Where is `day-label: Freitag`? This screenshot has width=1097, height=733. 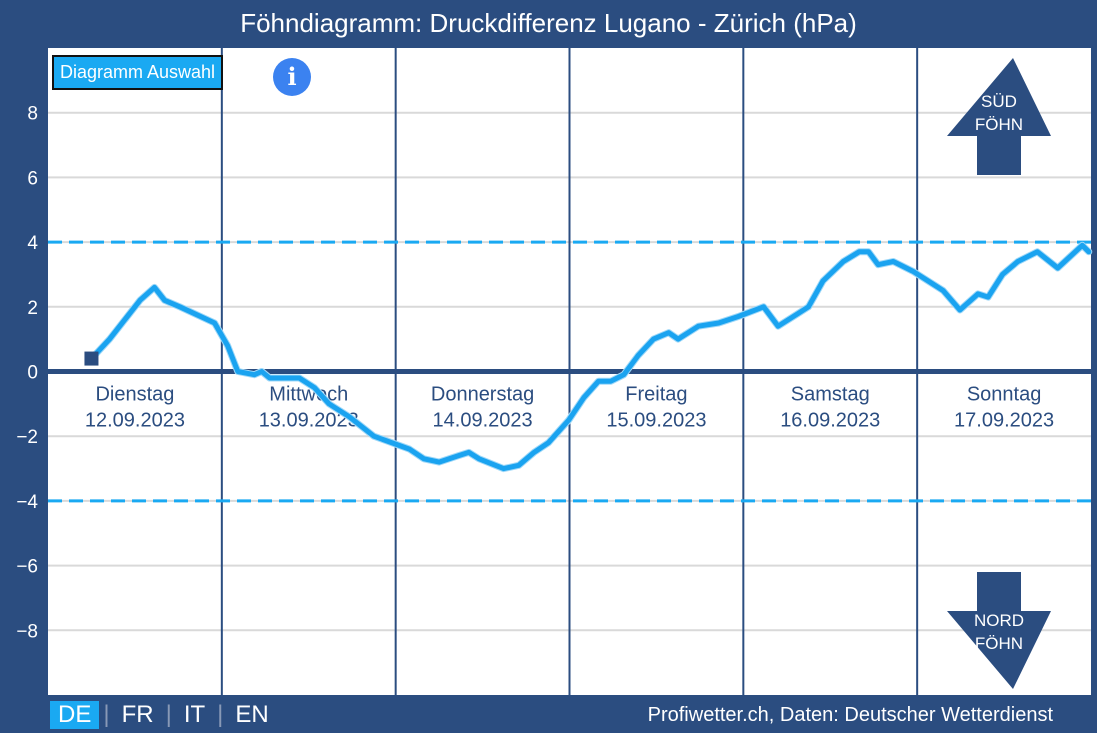
day-label: Freitag is located at coordinates (656, 395).